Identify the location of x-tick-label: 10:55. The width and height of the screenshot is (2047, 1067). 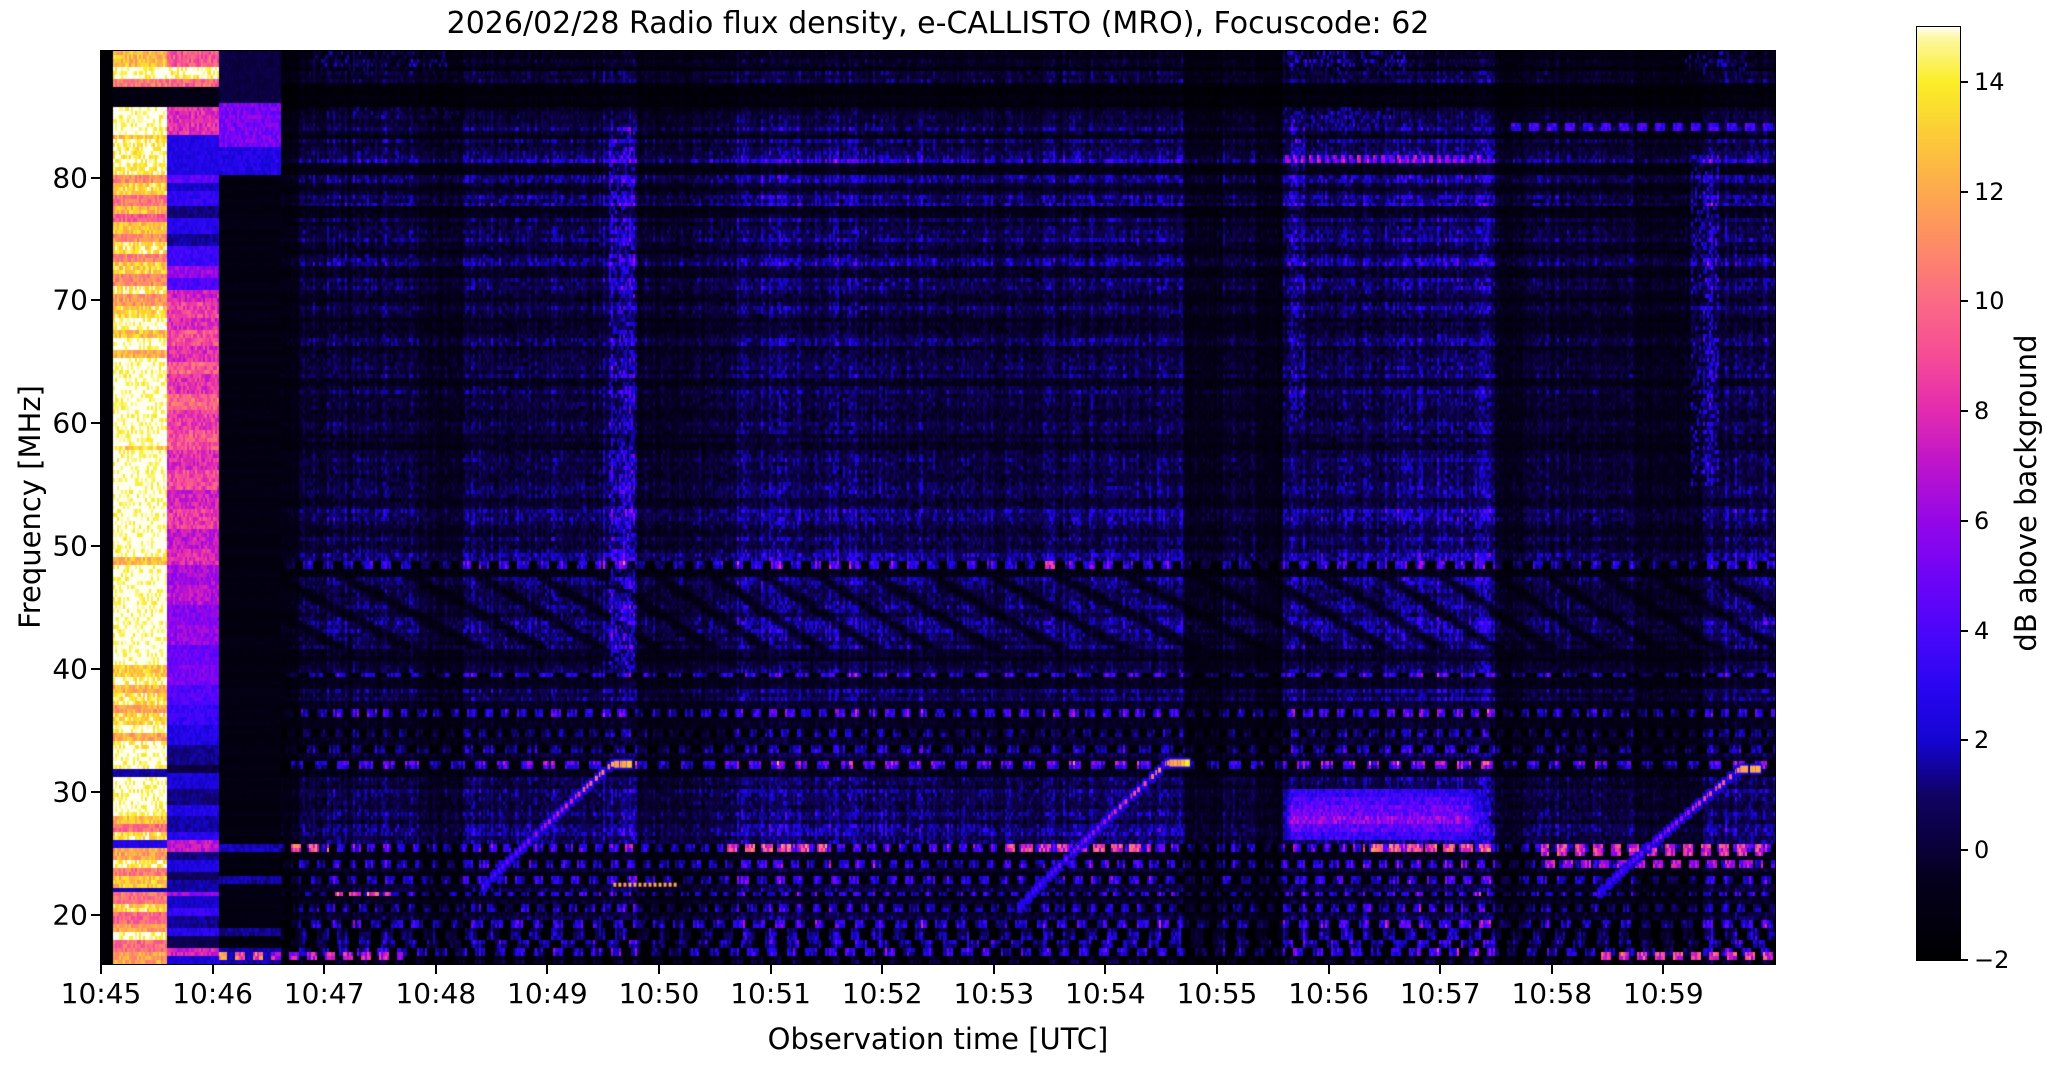
(1217, 993).